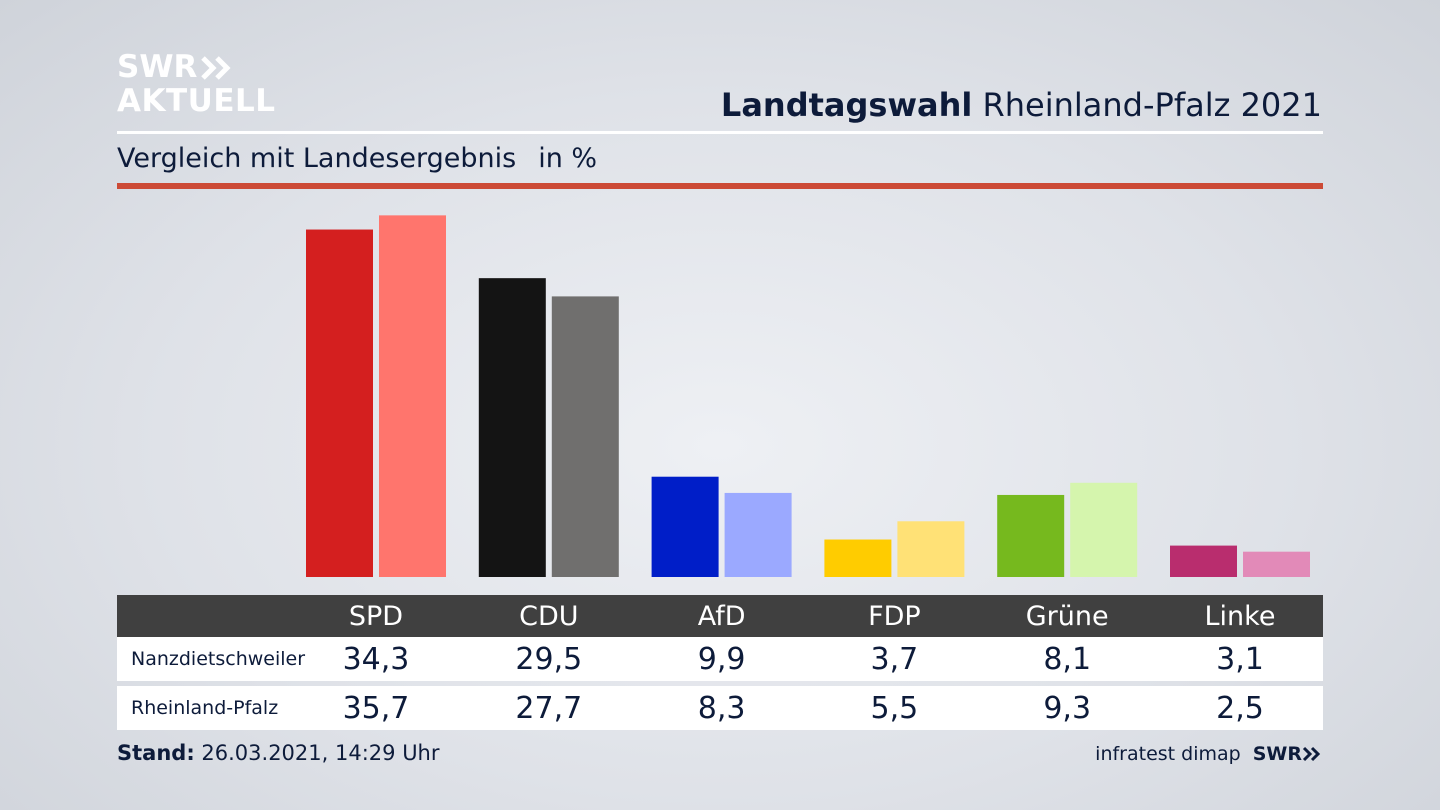 This screenshot has height=810, width=1440. Describe the element at coordinates (931, 549) in the screenshot. I see `bar-fdp-state` at that location.